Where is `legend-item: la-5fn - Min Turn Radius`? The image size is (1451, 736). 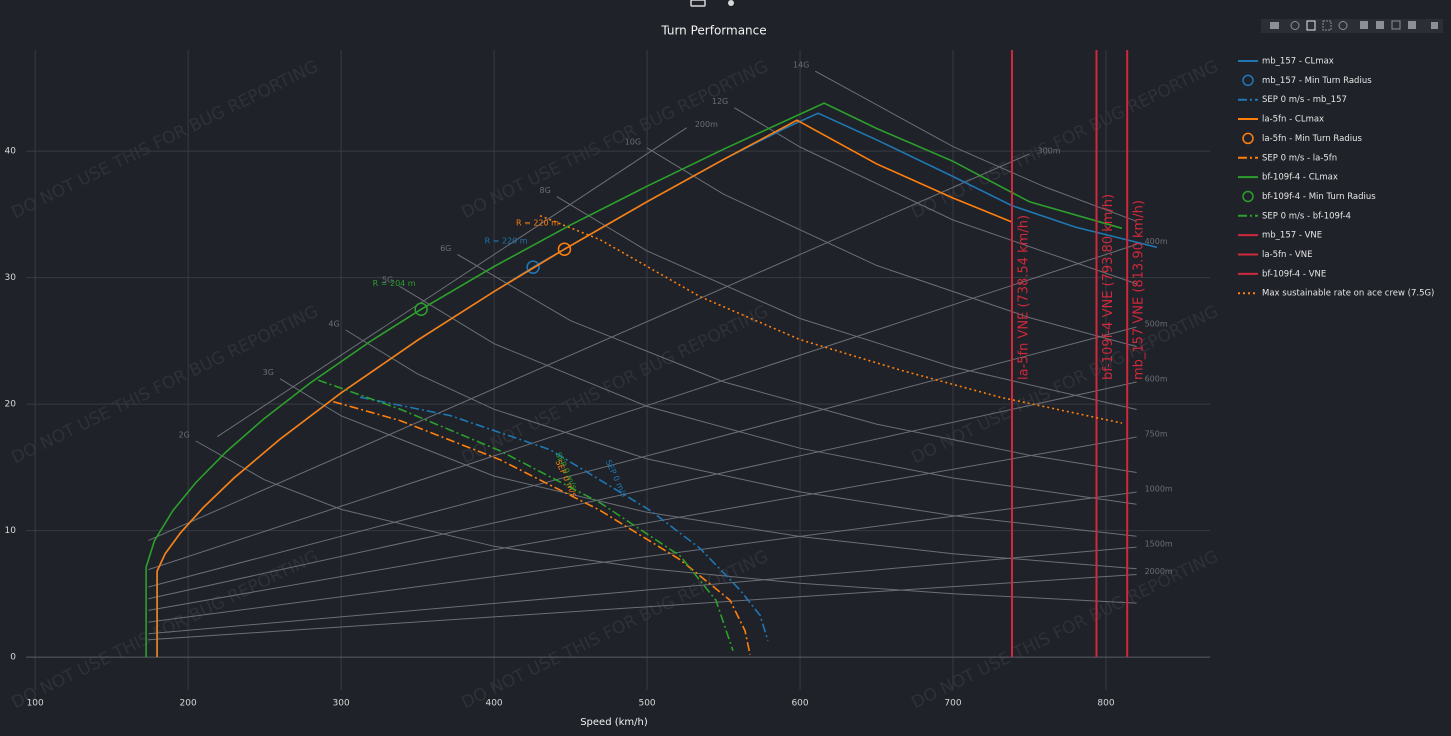 legend-item: la-5fn - Min Turn Radius is located at coordinates (1302, 138).